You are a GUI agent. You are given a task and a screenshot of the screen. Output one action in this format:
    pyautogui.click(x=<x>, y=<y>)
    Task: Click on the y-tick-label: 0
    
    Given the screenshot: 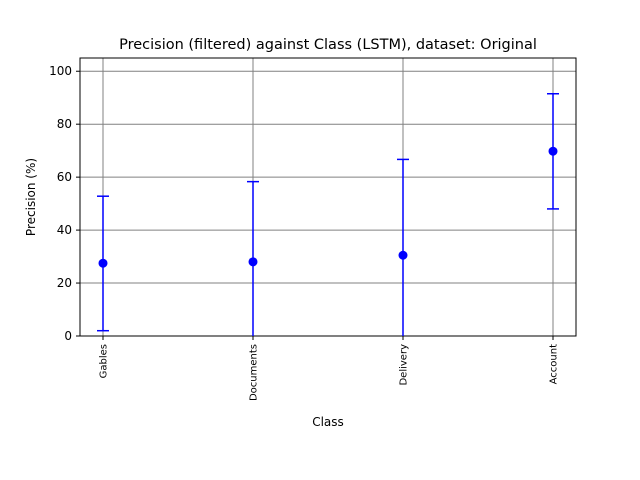 What is the action you would take?
    pyautogui.click(x=68, y=336)
    